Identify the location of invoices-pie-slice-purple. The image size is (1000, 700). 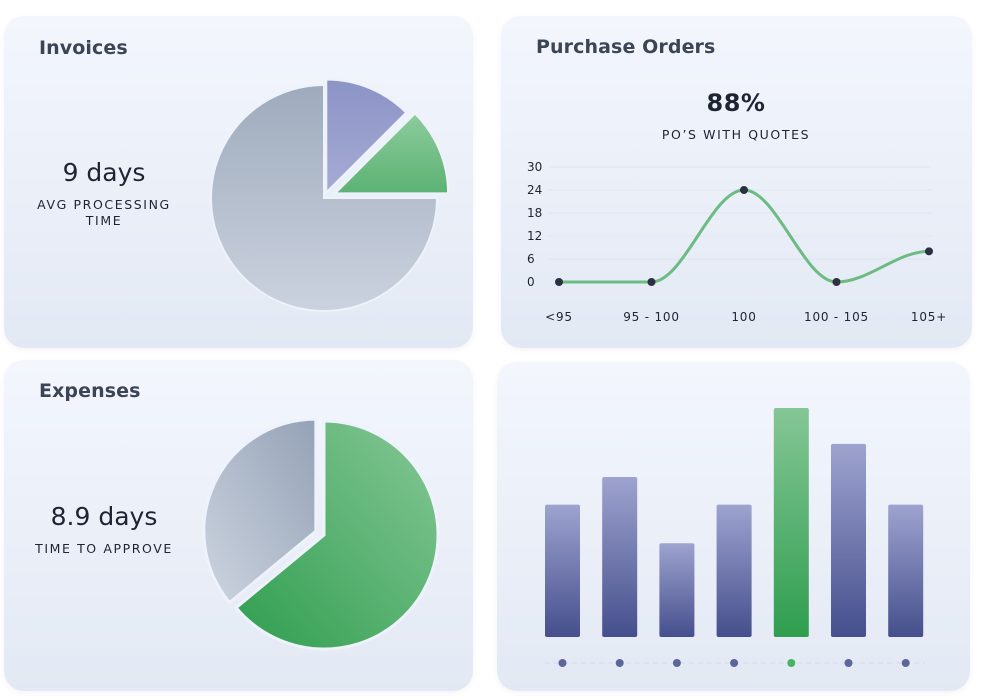
(366, 136).